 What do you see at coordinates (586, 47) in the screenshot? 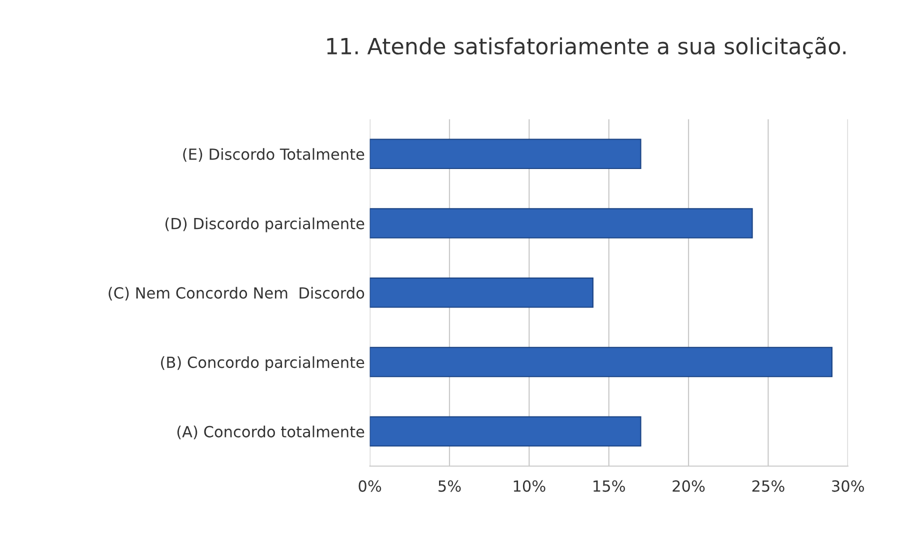
I see `chart-title: 11. Atende satisfatoriamente a sua solicitação.` at bounding box center [586, 47].